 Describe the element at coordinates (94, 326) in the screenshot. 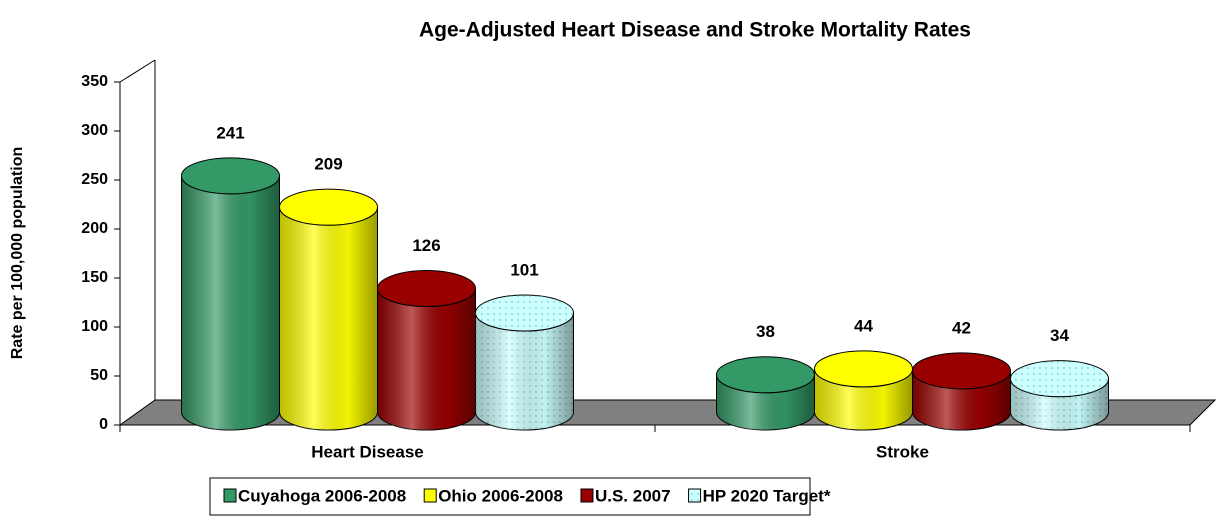

I see `y-tick-label: 100` at that location.